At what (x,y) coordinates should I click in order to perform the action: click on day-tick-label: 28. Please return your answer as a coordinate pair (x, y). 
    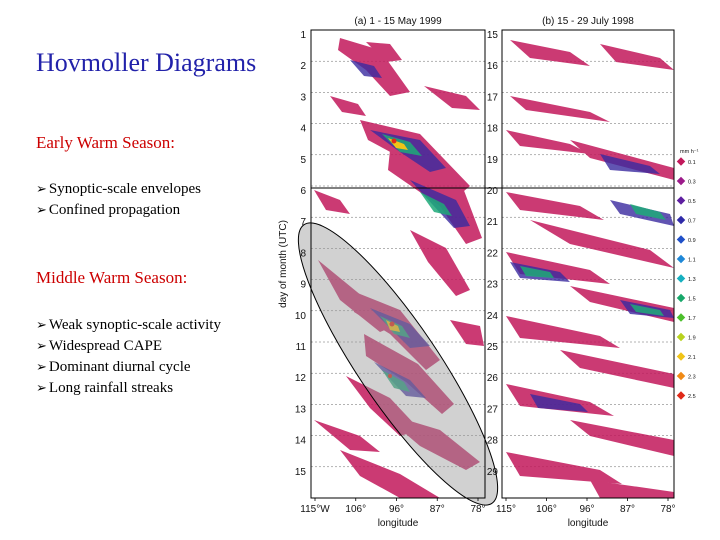
    Looking at the image, I should click on (493, 441).